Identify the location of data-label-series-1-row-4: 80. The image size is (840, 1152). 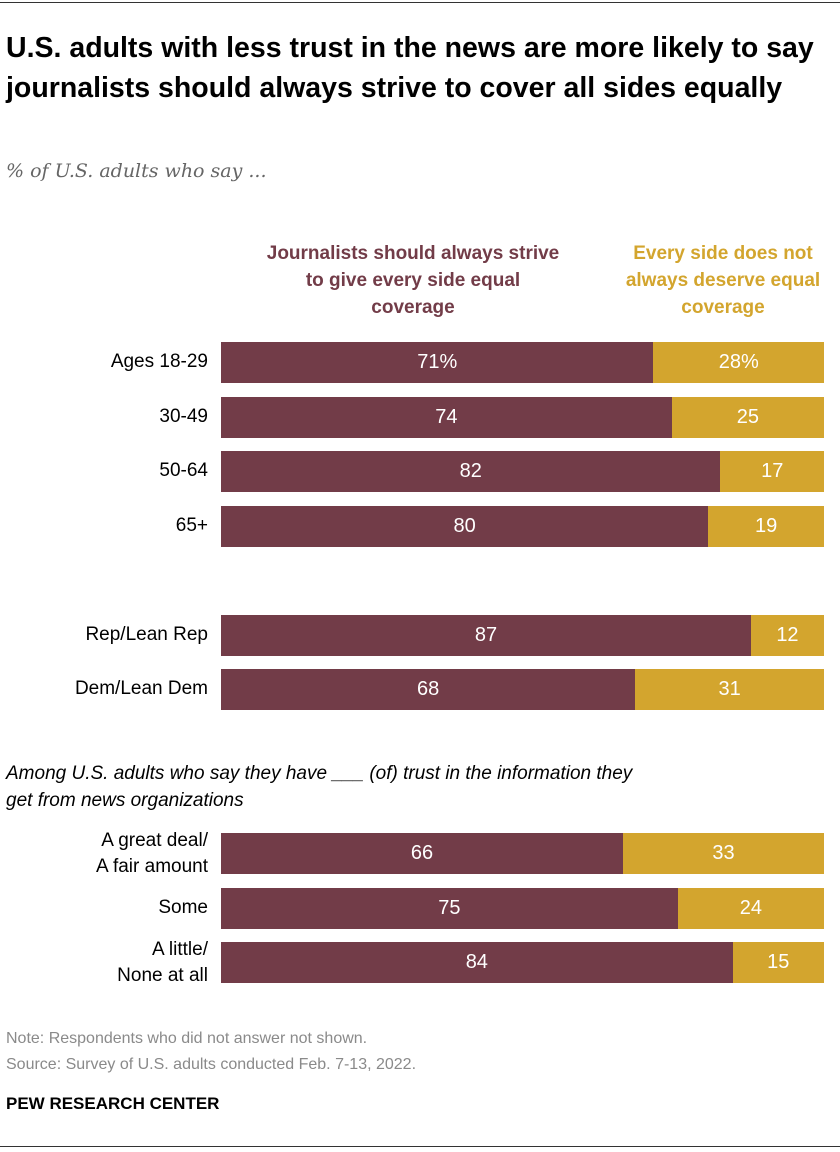
(464, 526).